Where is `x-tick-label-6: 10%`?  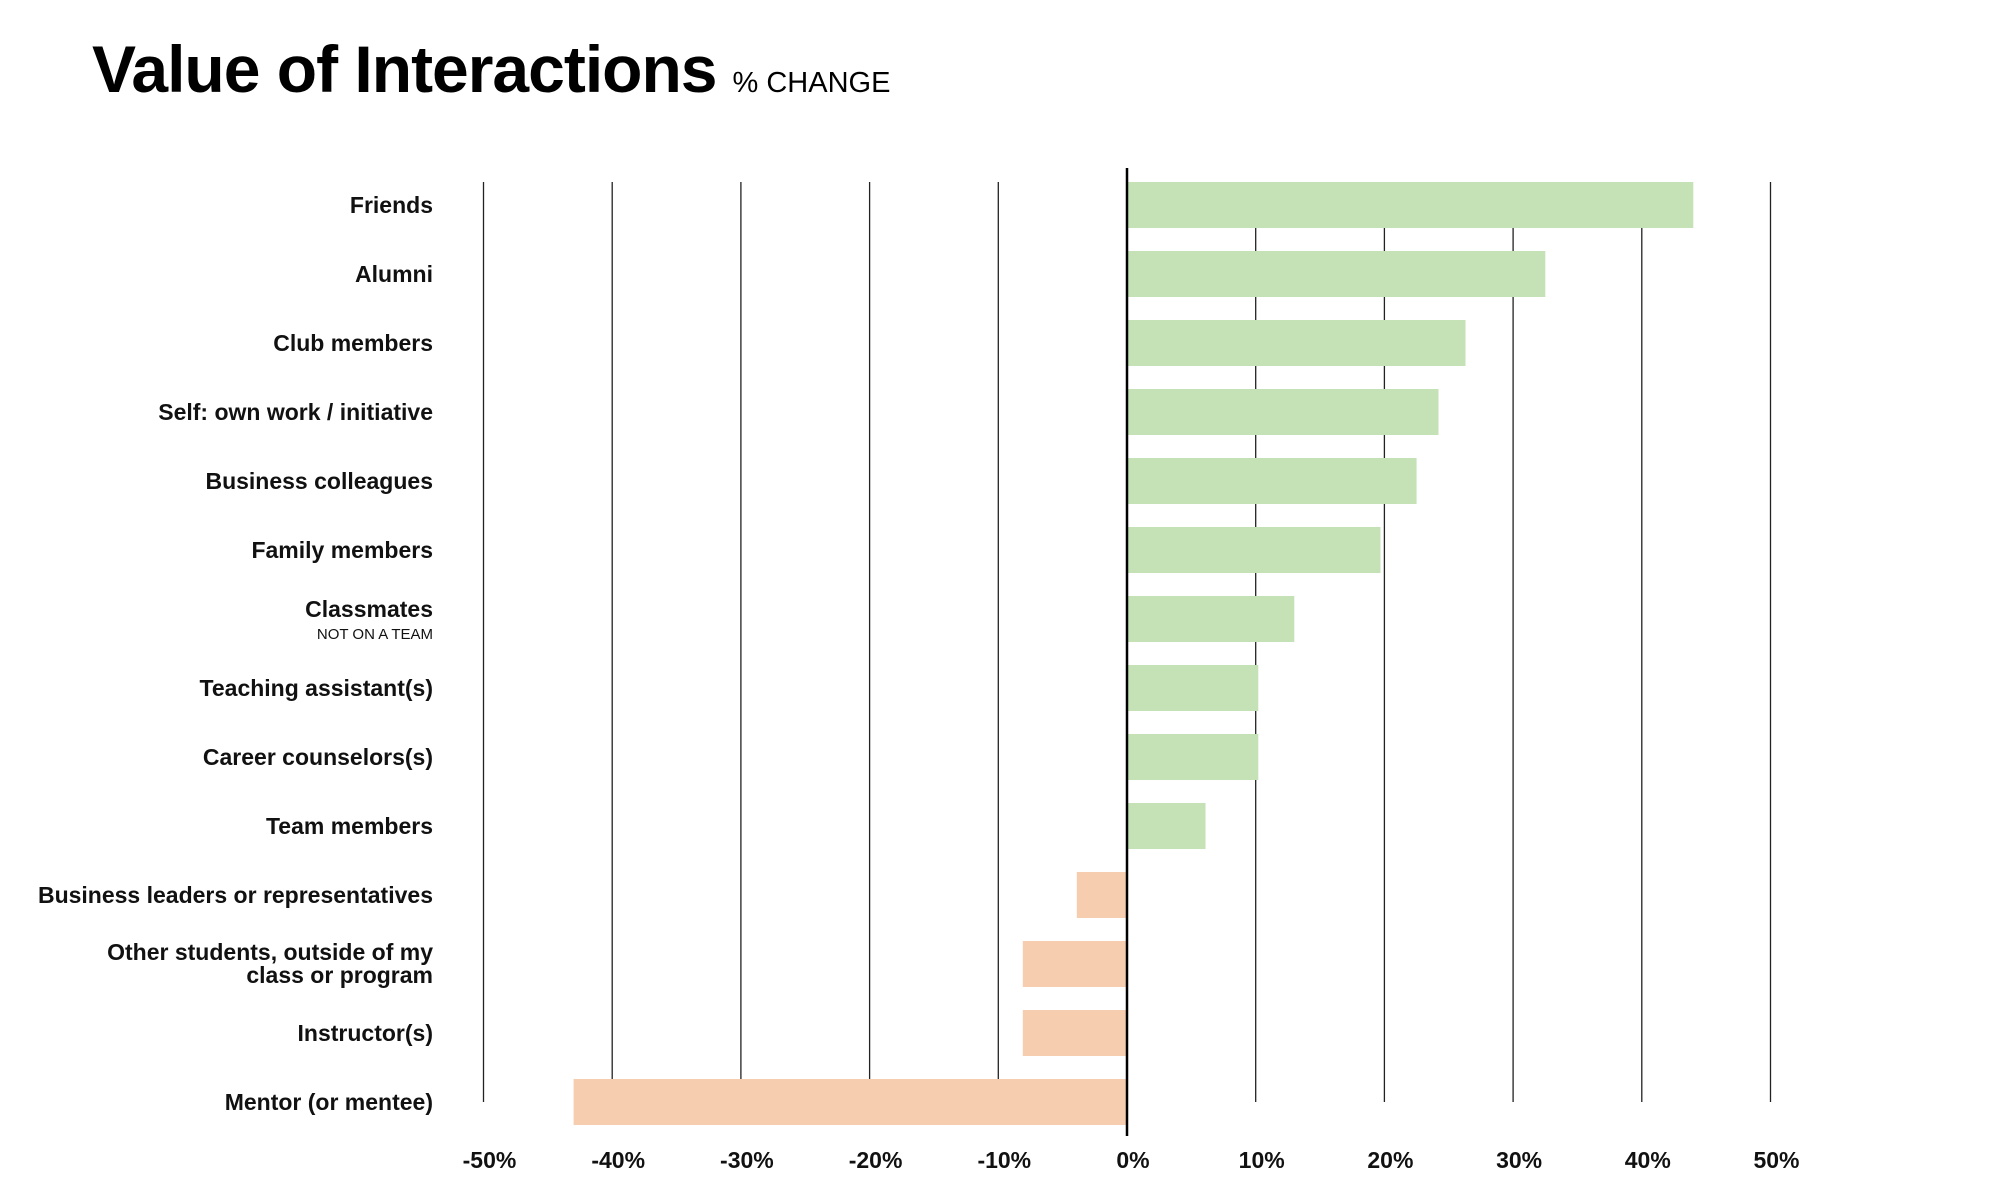 x-tick-label-6: 10% is located at coordinates (1262, 1160).